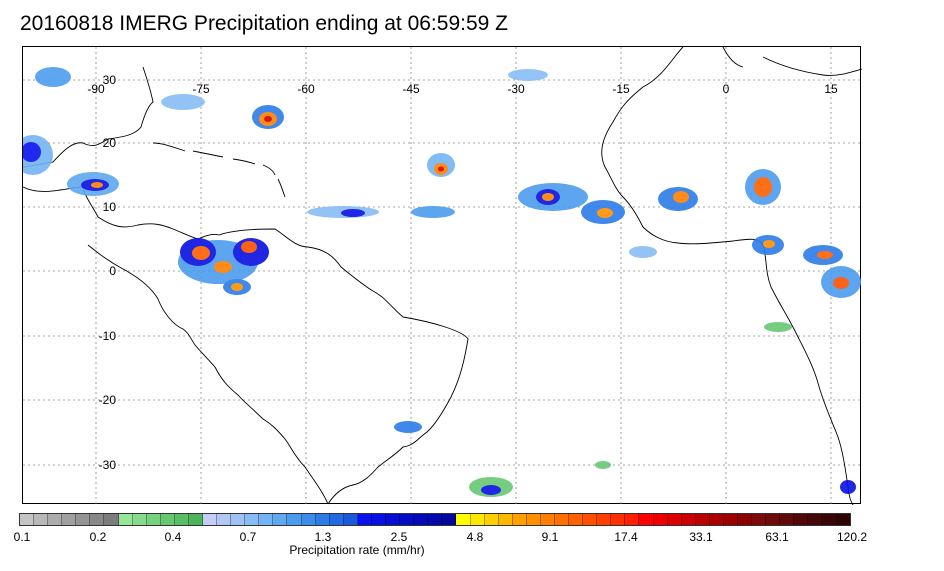 This screenshot has height=571, width=944. What do you see at coordinates (626, 537) in the screenshot?
I see `colorbar-tick-label: 17.4` at bounding box center [626, 537].